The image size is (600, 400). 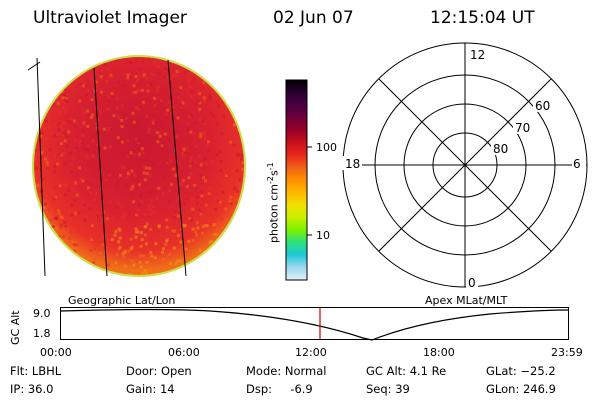 What do you see at coordinates (521, 389) in the screenshot?
I see `glon-label: GLon: 246.9` at bounding box center [521, 389].